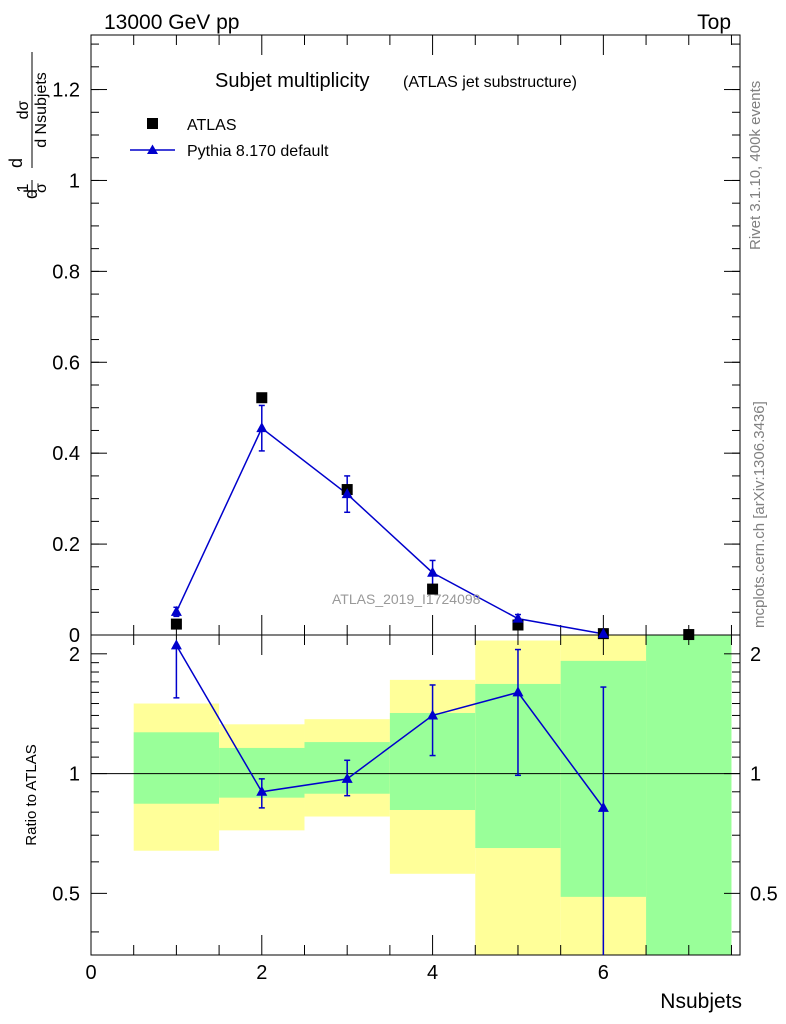  I want to click on x-tick-label: 6, so click(603, 973).